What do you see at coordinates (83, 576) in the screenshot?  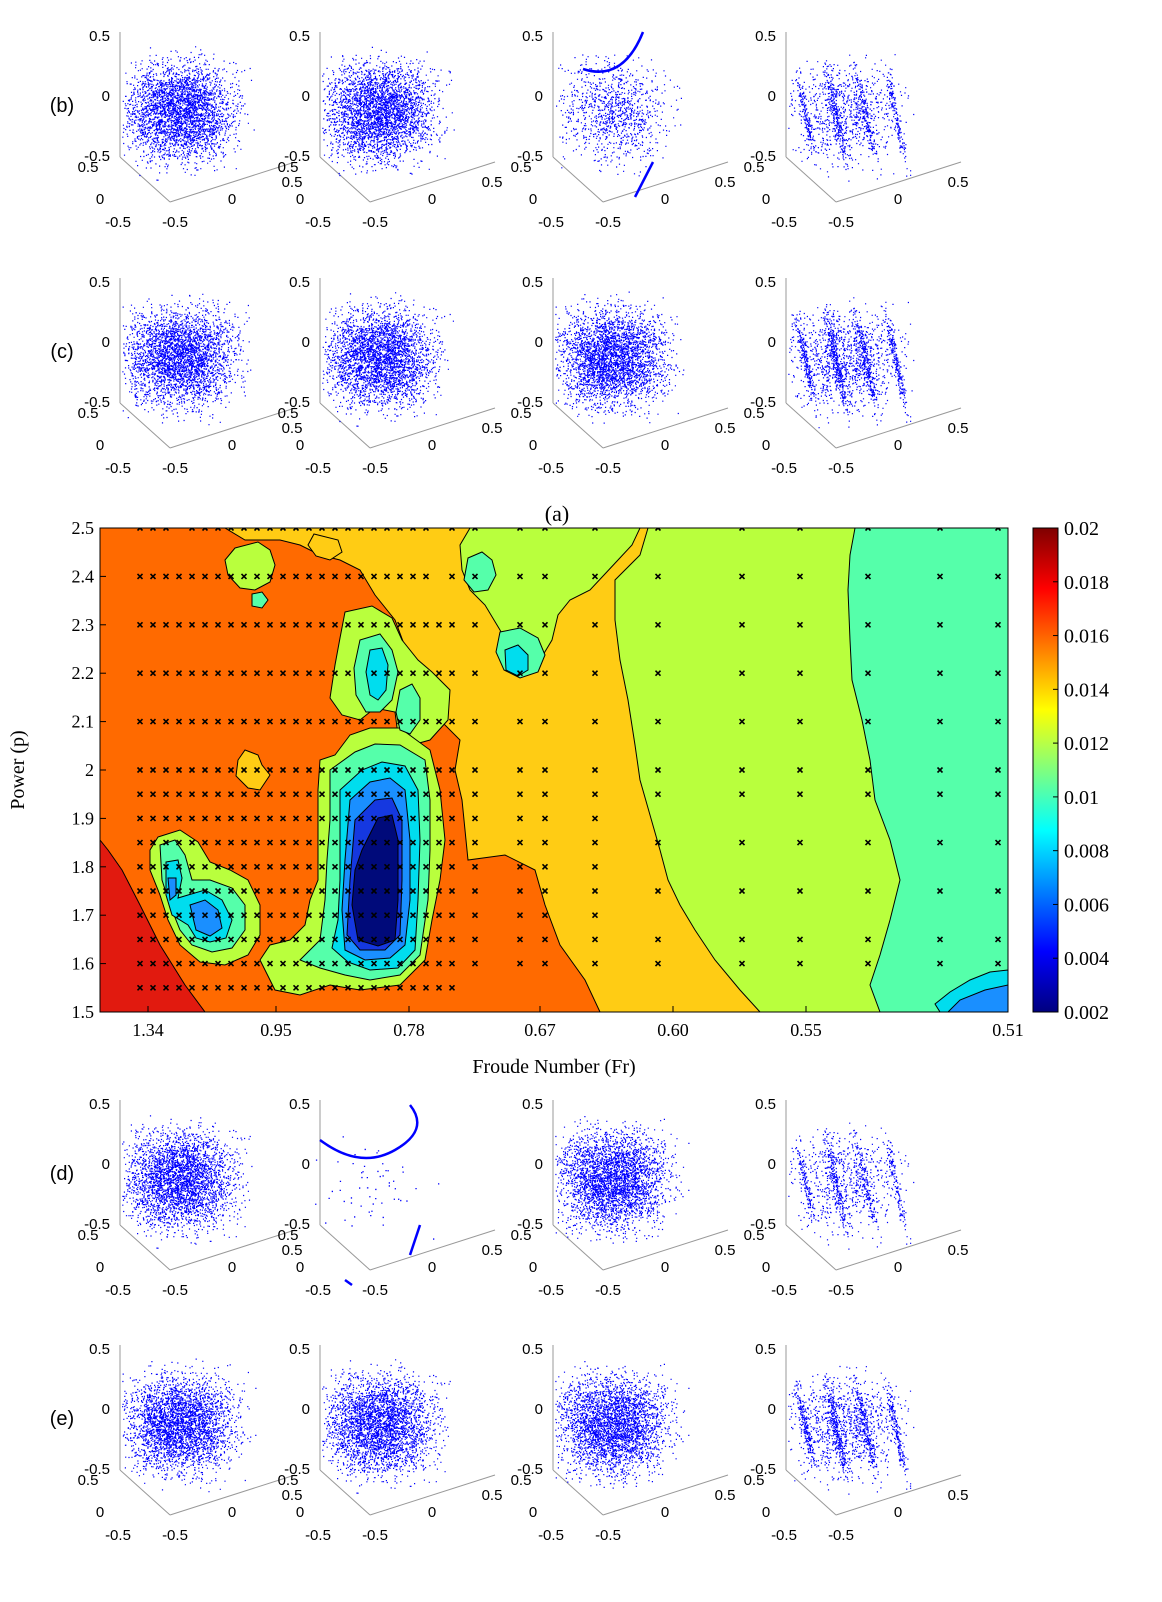 I see `y-tick-label: 2.4` at bounding box center [83, 576].